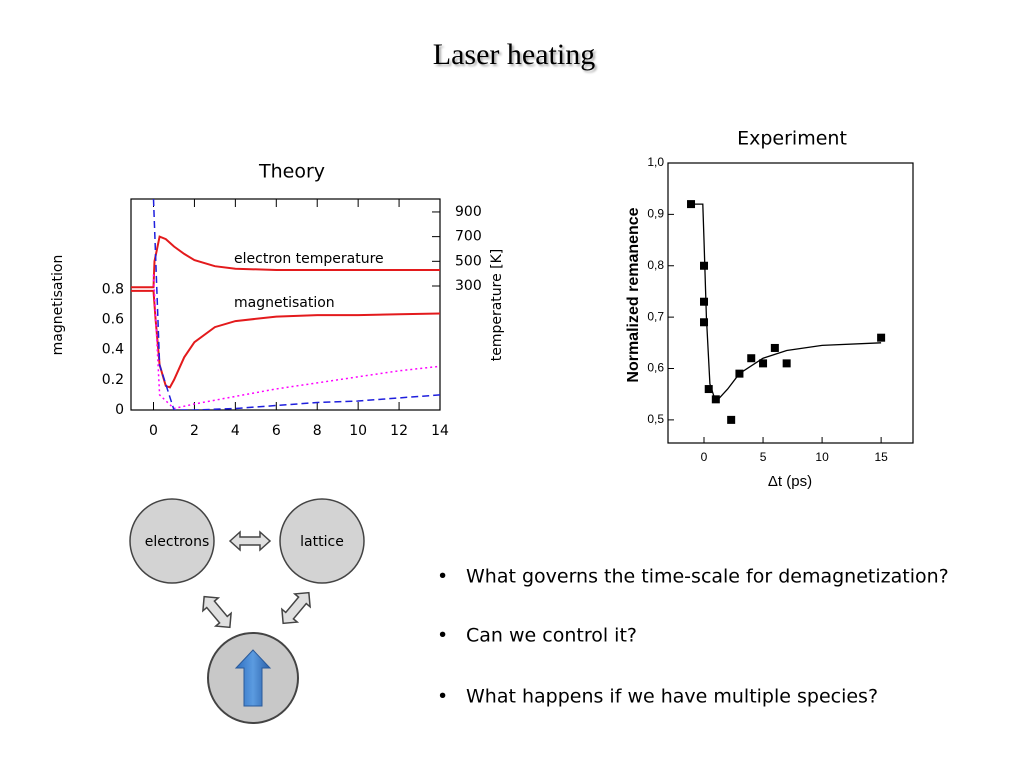 The image size is (1024, 768). Describe the element at coordinates (514, 54) in the screenshot. I see `slide-title: Laser heating` at that location.